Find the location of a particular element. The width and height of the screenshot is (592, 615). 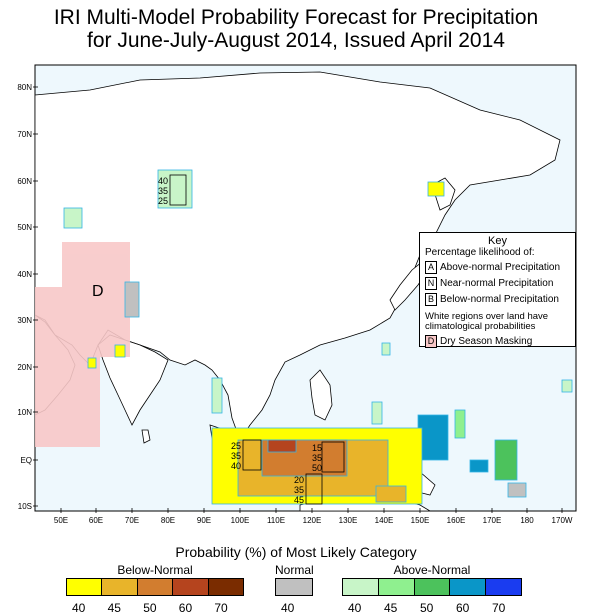

lon-180: 180 is located at coordinates (527, 520).